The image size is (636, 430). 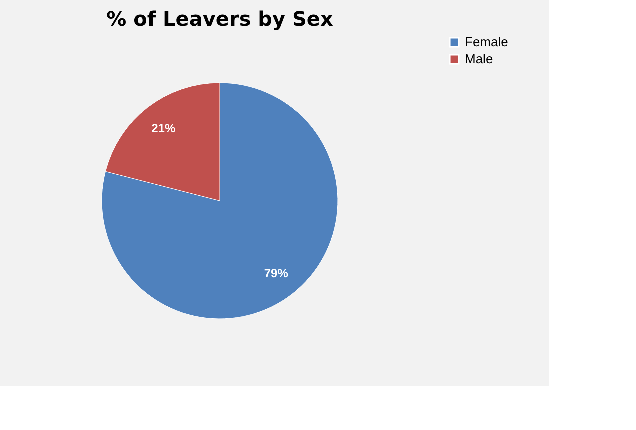 I want to click on data-label: 79%, so click(x=276, y=273).